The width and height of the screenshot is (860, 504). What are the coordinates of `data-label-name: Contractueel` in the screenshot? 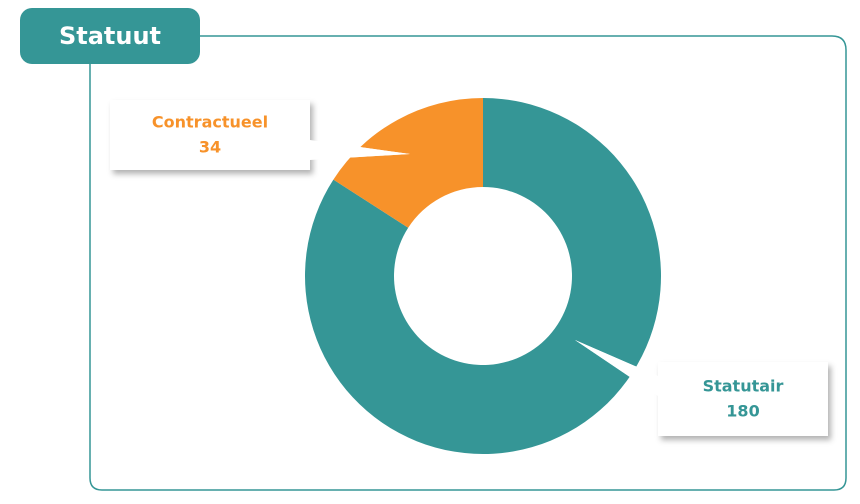 It's located at (210, 122).